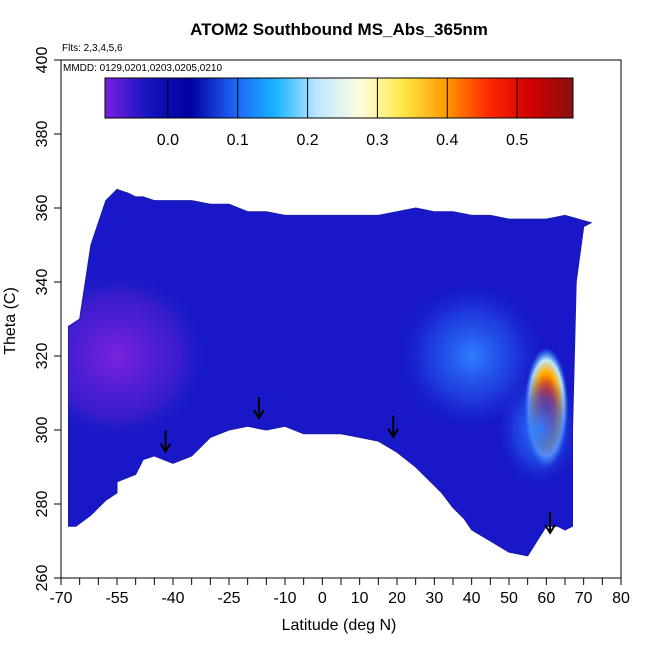 Image resolution: width=650 pixels, height=650 pixels. I want to click on colorbar: 0.0 0.1 0.2 0.3 0.4 0.5, so click(339, 113).